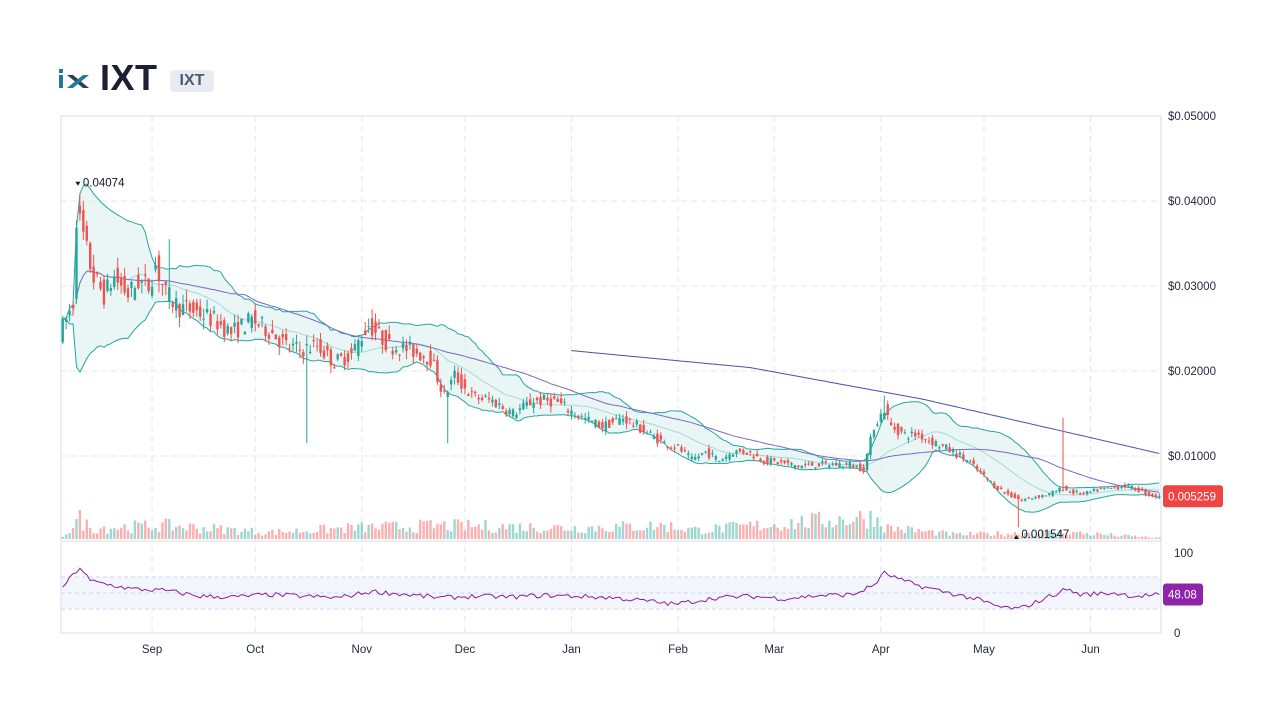  What do you see at coordinates (865, 402) in the screenshot?
I see `moving-average-long` at bounding box center [865, 402].